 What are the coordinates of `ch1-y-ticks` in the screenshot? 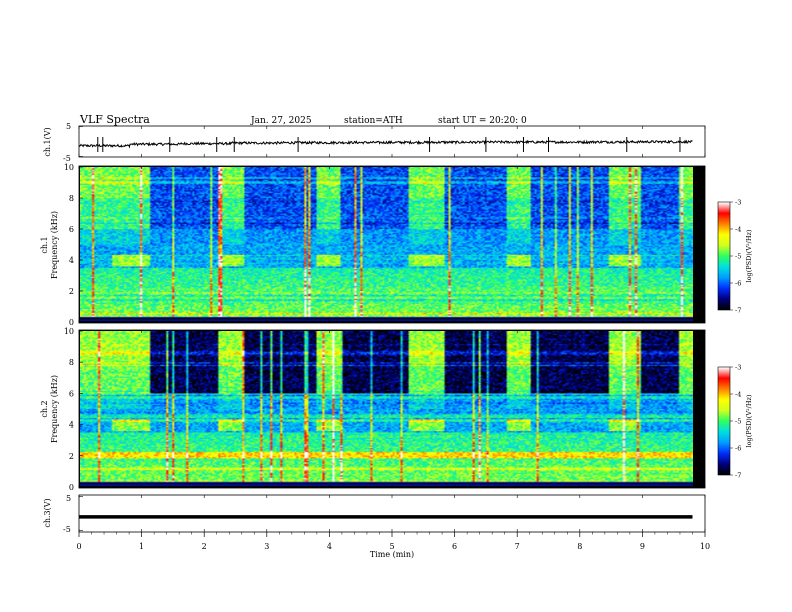 It's located at (81, 141).